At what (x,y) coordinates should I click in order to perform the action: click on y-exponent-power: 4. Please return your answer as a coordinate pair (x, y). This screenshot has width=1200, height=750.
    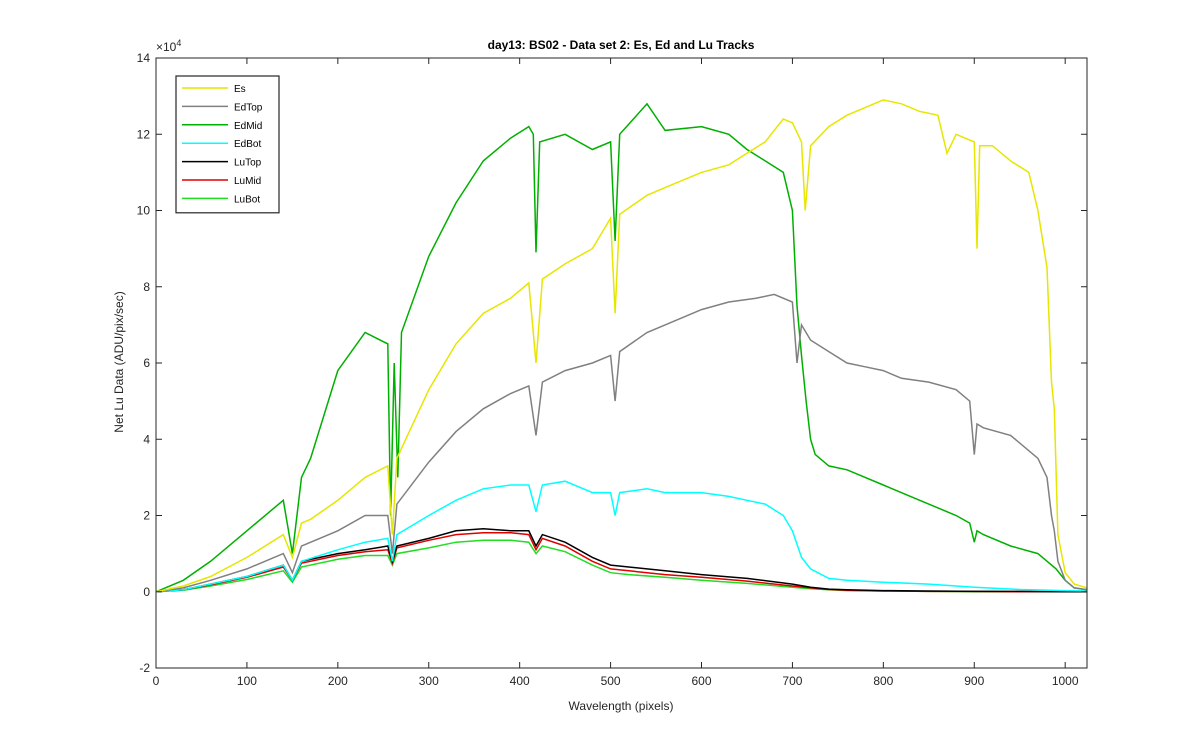
    Looking at the image, I should click on (178, 43).